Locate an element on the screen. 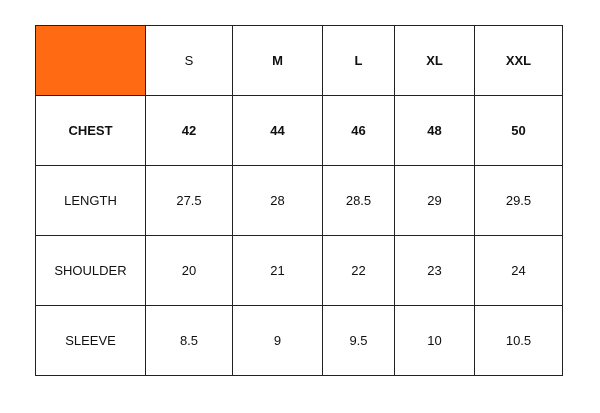  corner-cell is located at coordinates (90, 60).